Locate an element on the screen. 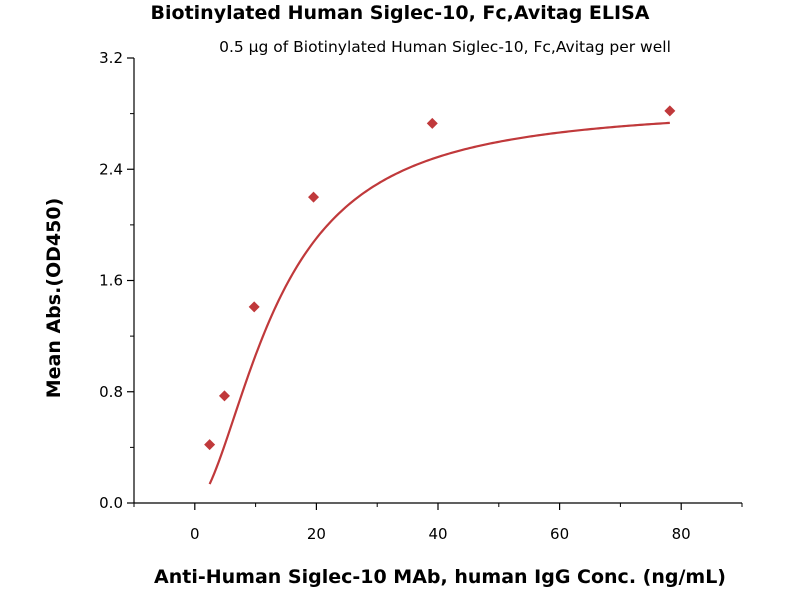 The height and width of the screenshot is (600, 800). y-tick-label: 0.0 is located at coordinates (111, 503).